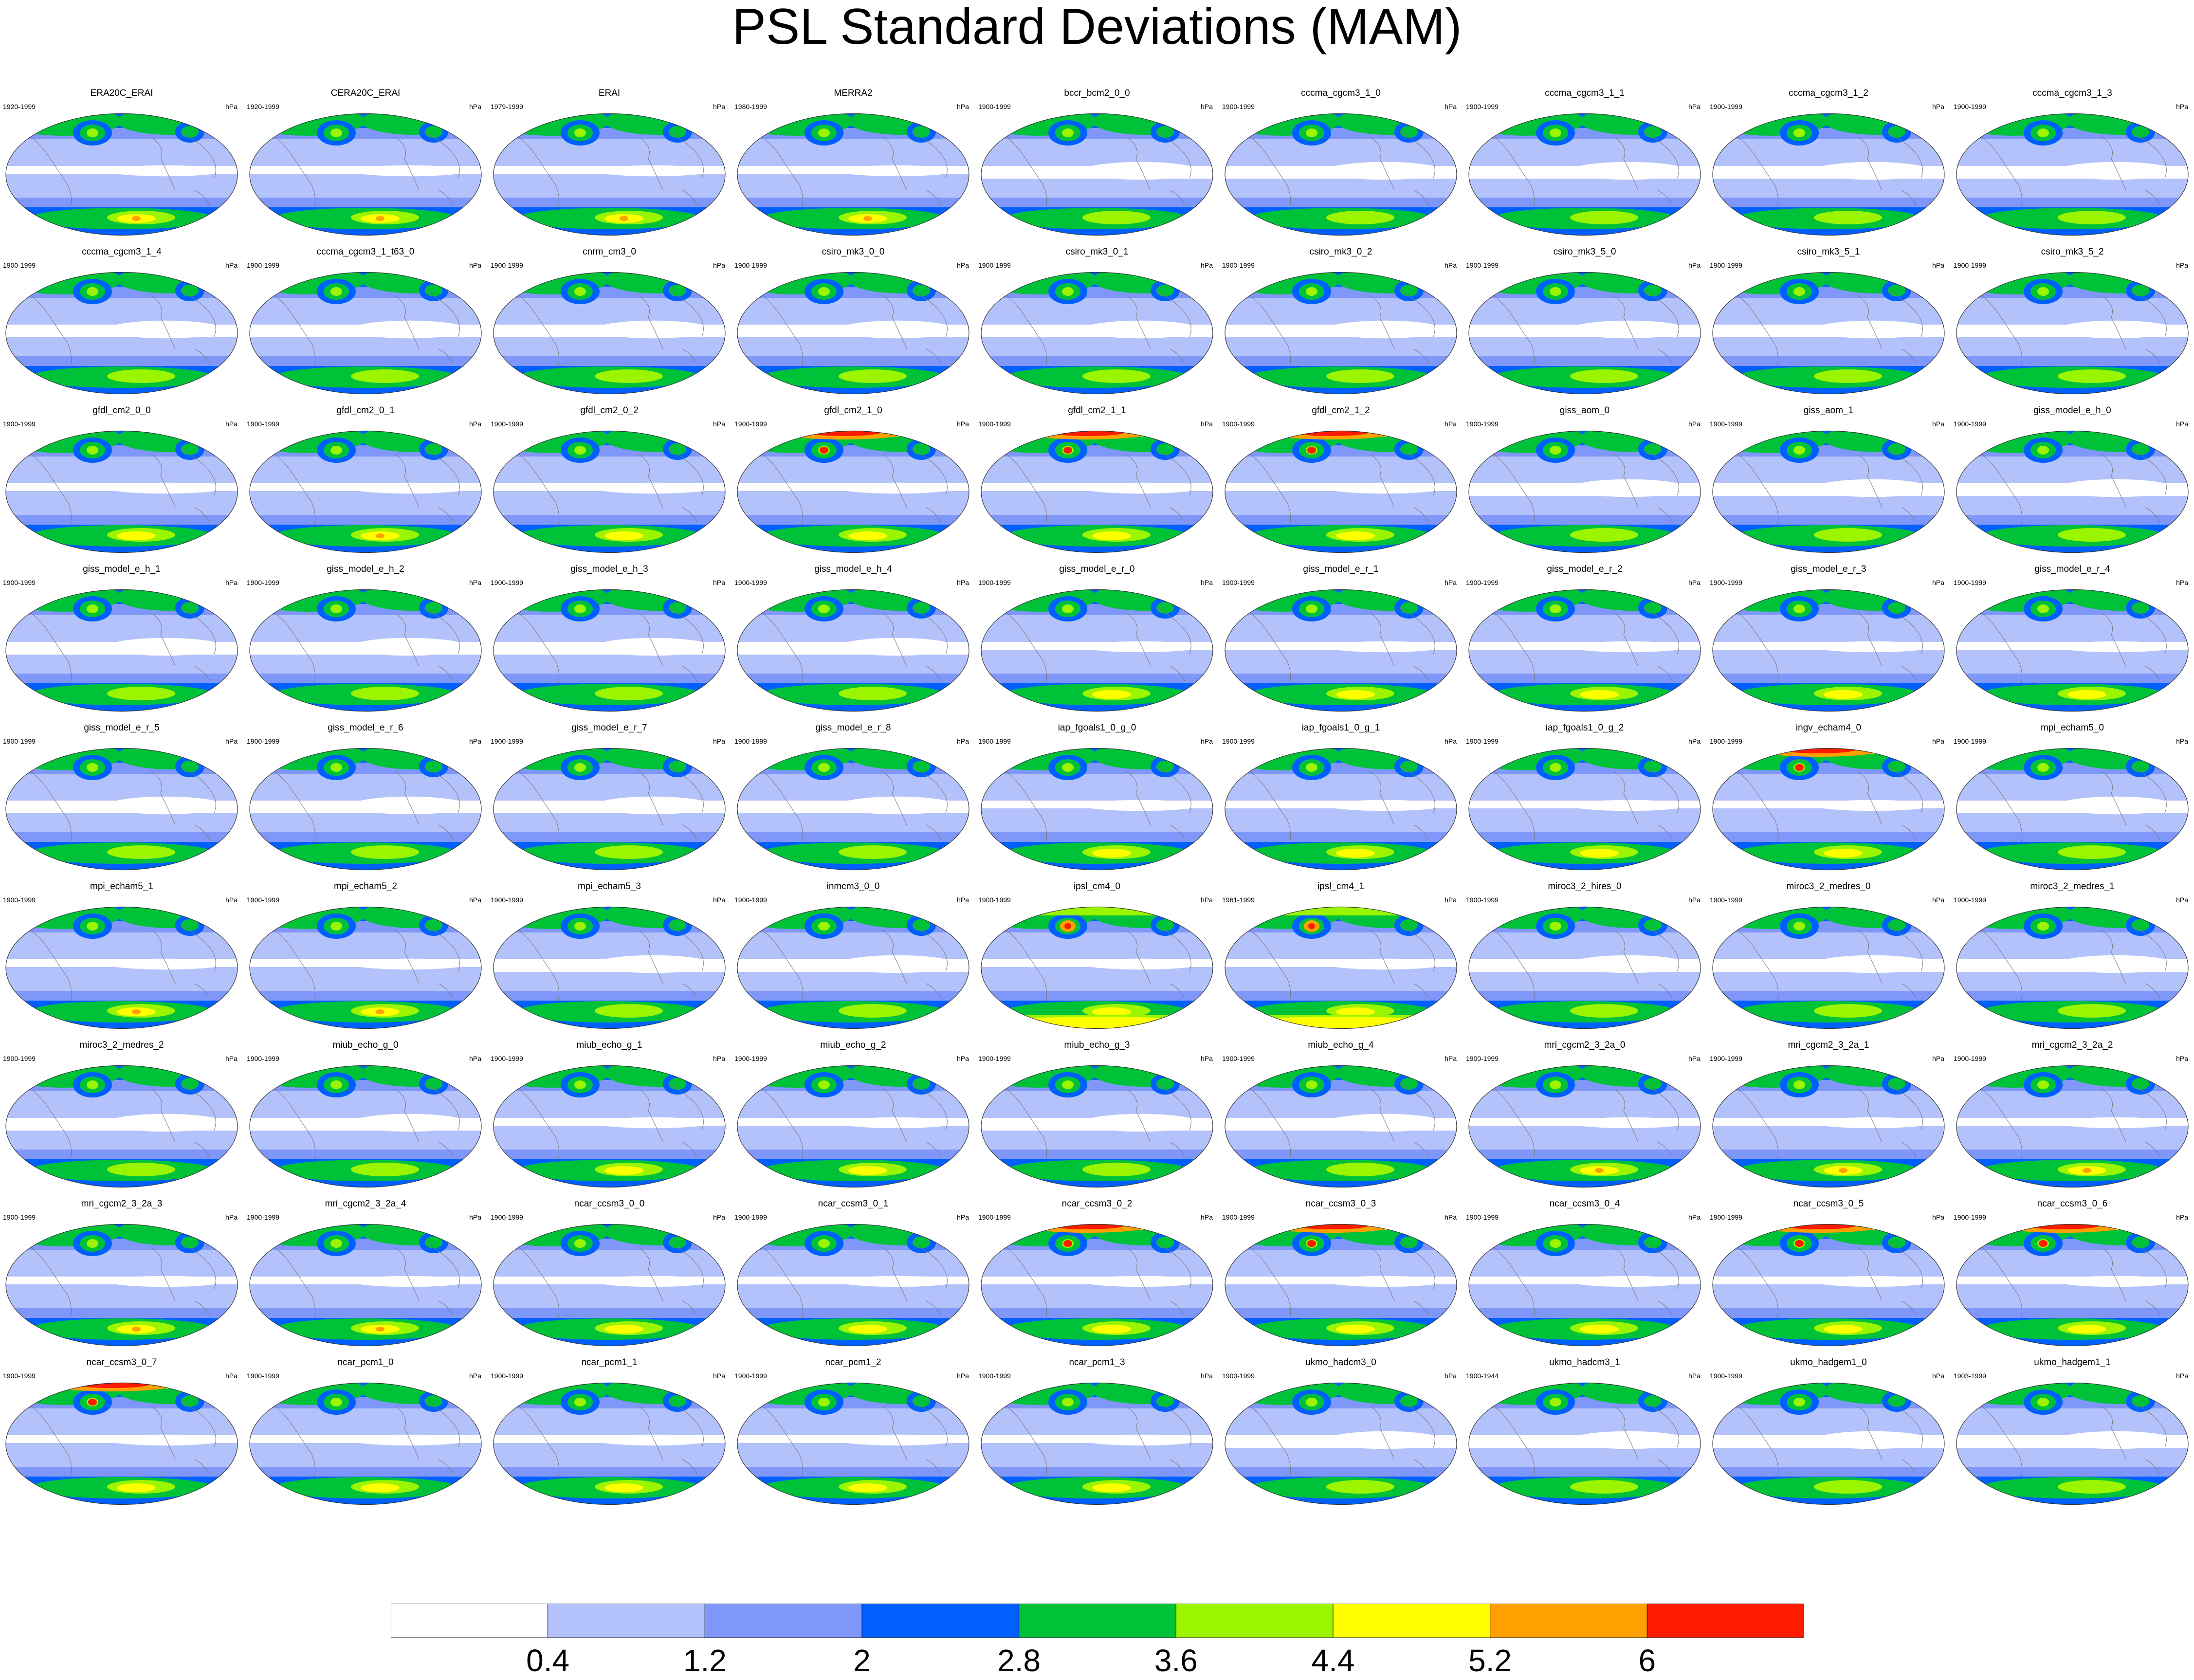 The height and width of the screenshot is (1680, 2194). Describe the element at coordinates (1828, 93) in the screenshot. I see `panel-title: cccma_cgcm3_1_2` at that location.